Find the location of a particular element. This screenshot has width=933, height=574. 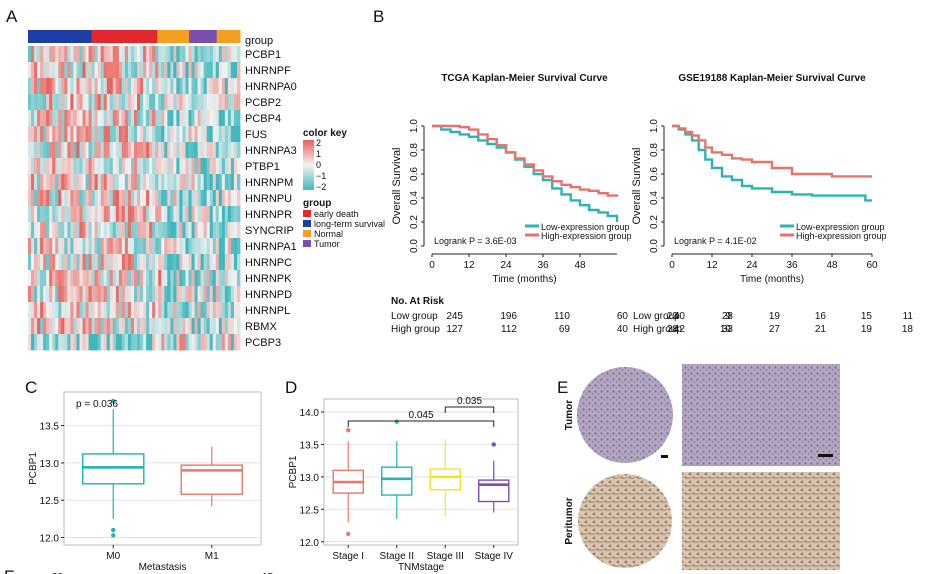

gene-label-syncrip: SYNCRIP is located at coordinates (269, 231).